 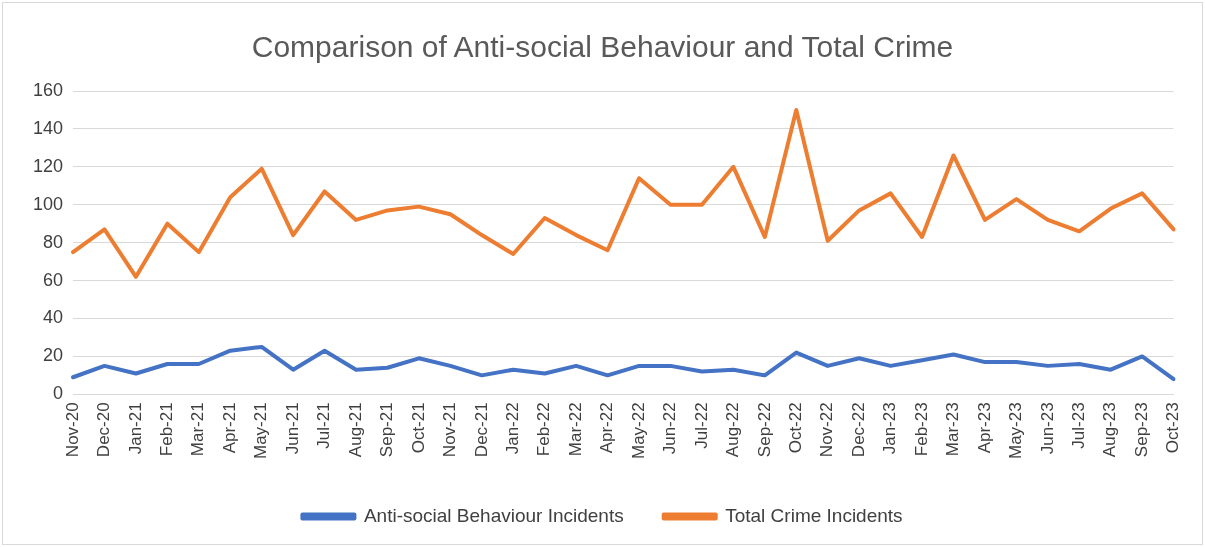 What do you see at coordinates (544, 429) in the screenshot?
I see `x-tick-label: Feb-22` at bounding box center [544, 429].